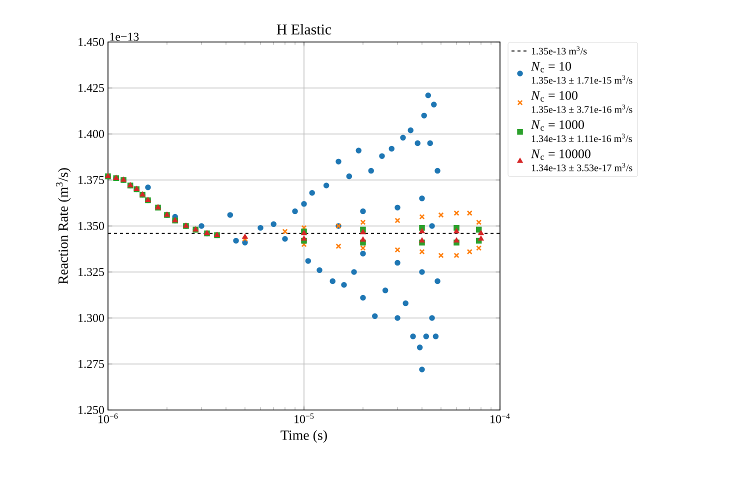  I want to click on text: 1.34e-13 ± 3.53e-17 m$^{3}$/s, so click(582, 167).